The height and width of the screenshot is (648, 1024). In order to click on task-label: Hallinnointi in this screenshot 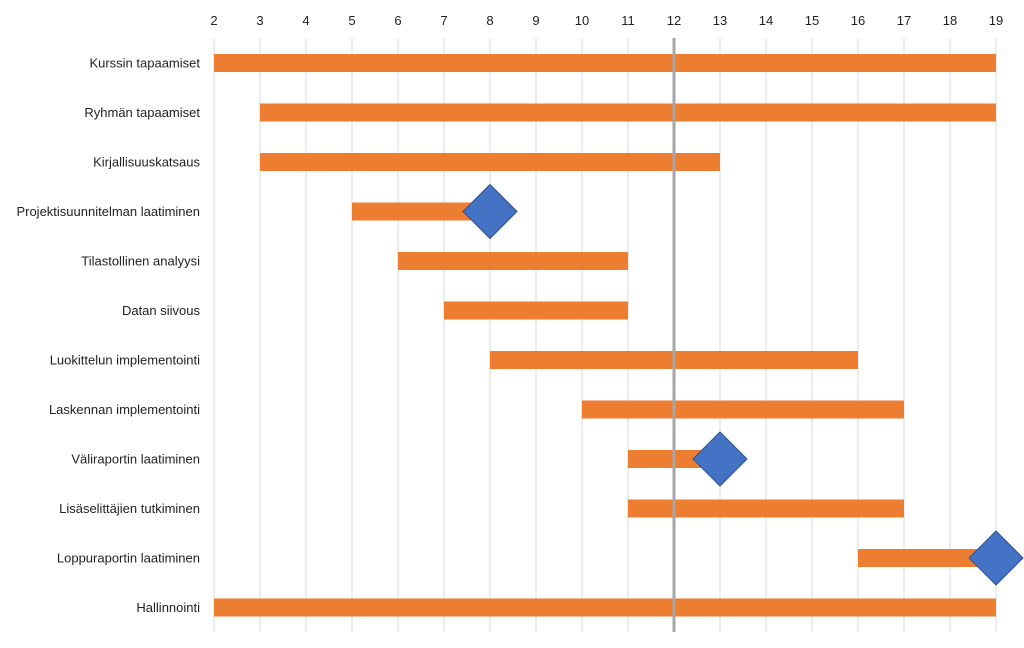, I will do `click(168, 607)`.